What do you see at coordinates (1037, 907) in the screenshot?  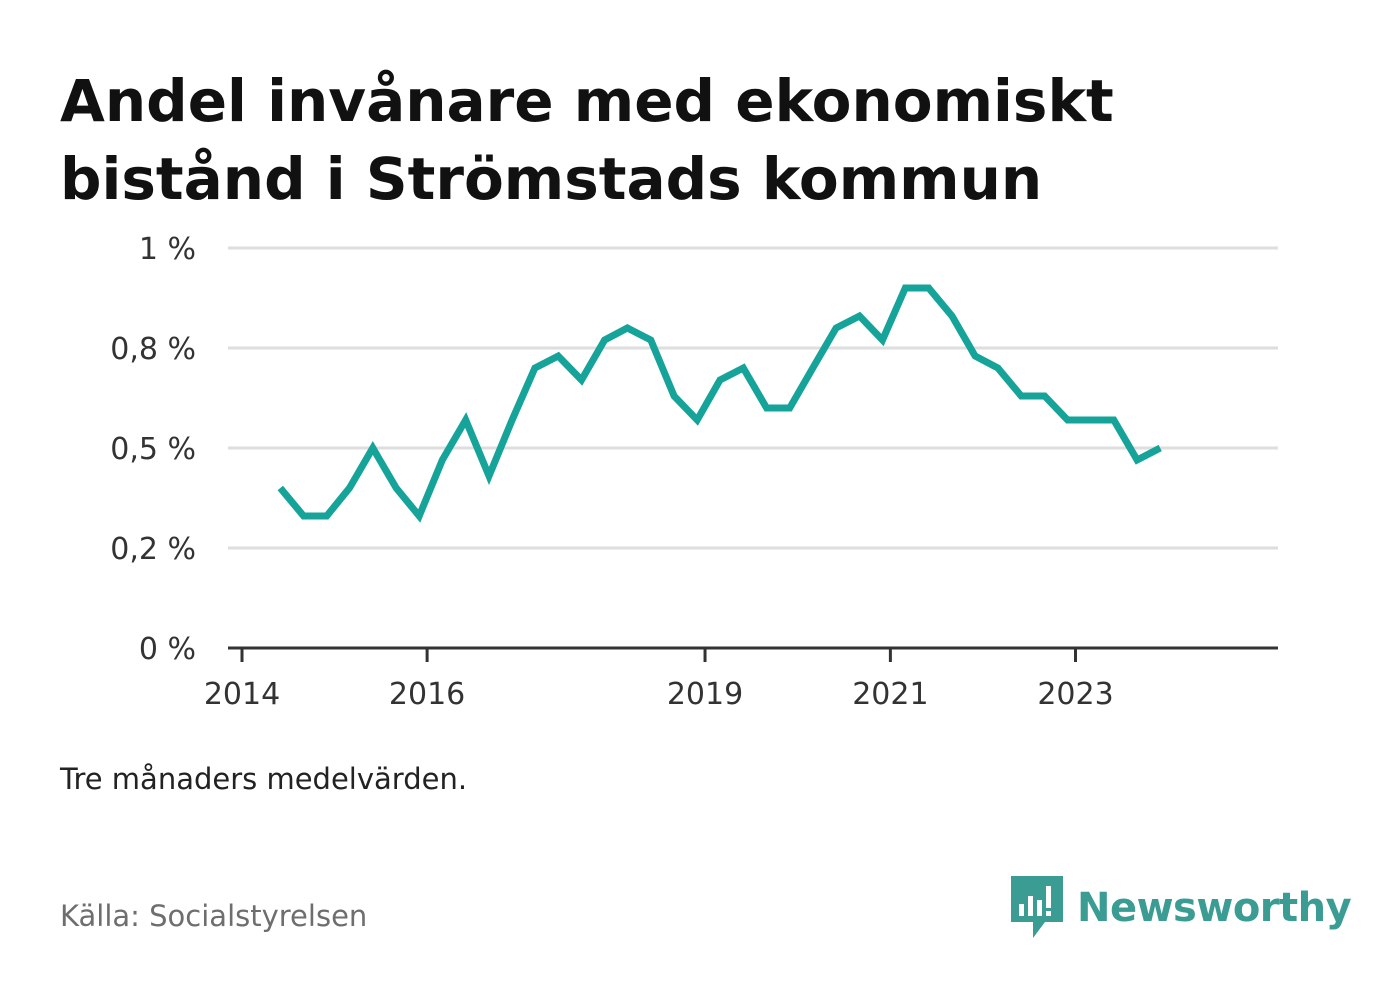 I see `newsworthy-logo-icon` at bounding box center [1037, 907].